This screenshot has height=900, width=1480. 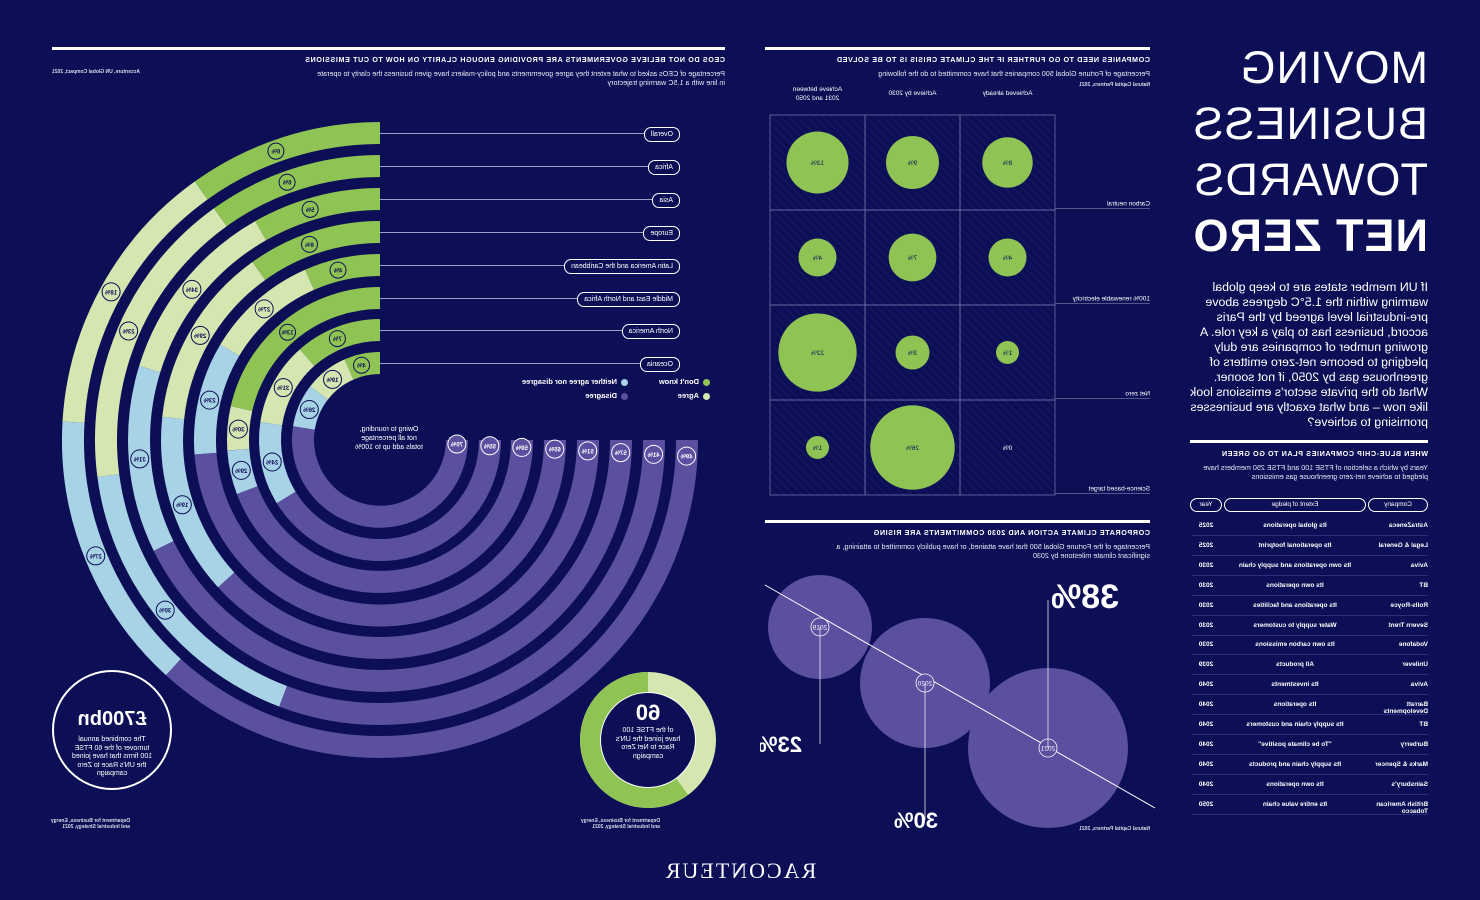 I want to click on grid-bubble-label: 22%, so click(x=817, y=353).